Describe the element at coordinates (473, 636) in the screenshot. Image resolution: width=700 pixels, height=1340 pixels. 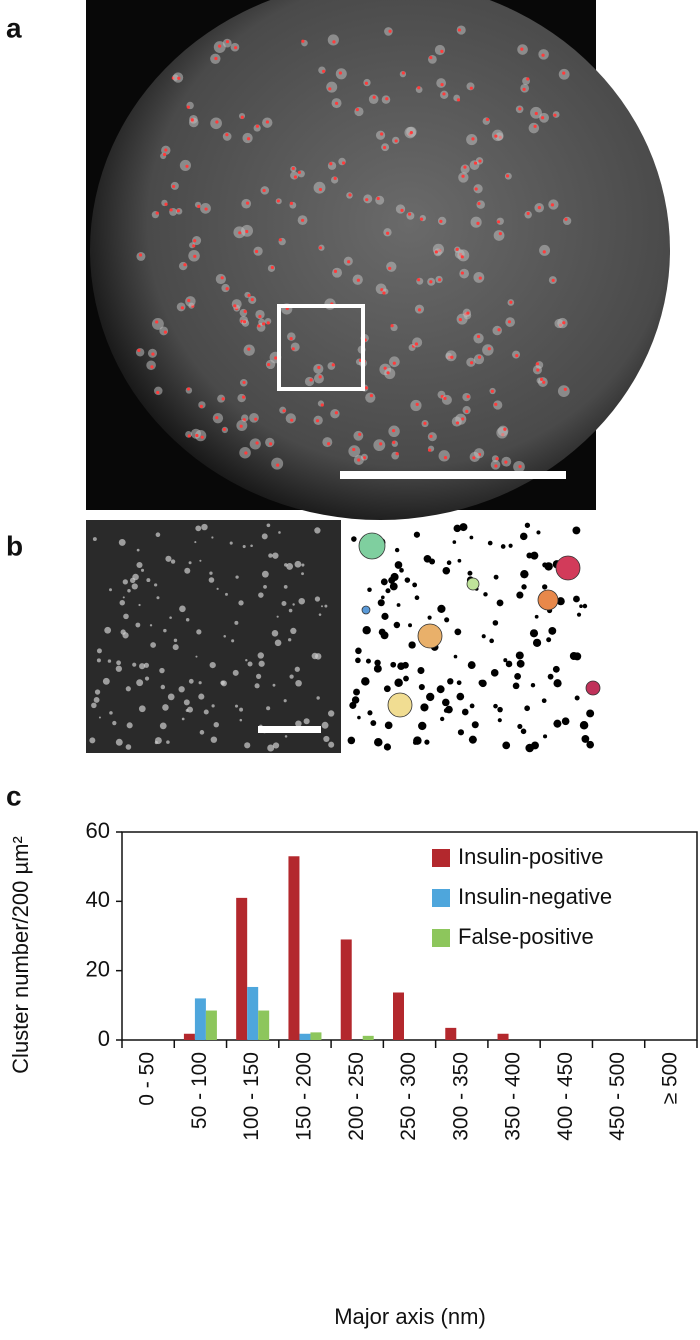
I see `cluster-map-b` at that location.